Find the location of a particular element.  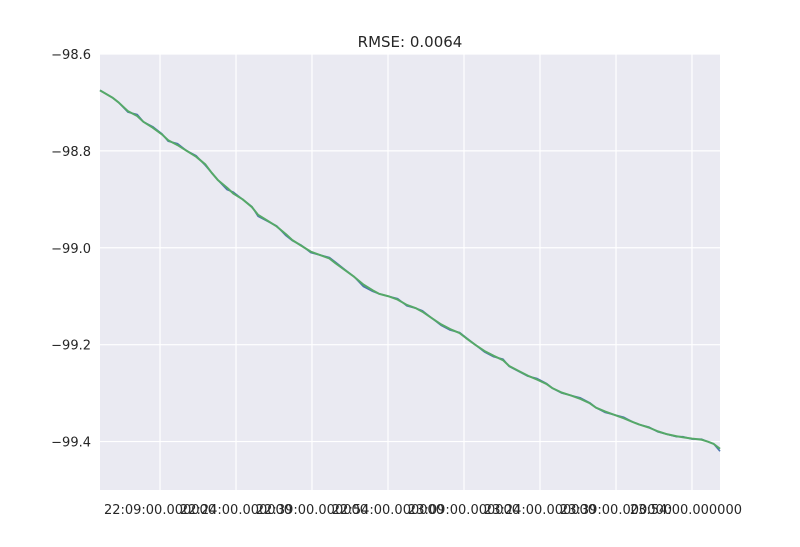

y-axis-ticks: −98.6 −98.8 −99.0 −99.2 −99.4 is located at coordinates (71, 249).